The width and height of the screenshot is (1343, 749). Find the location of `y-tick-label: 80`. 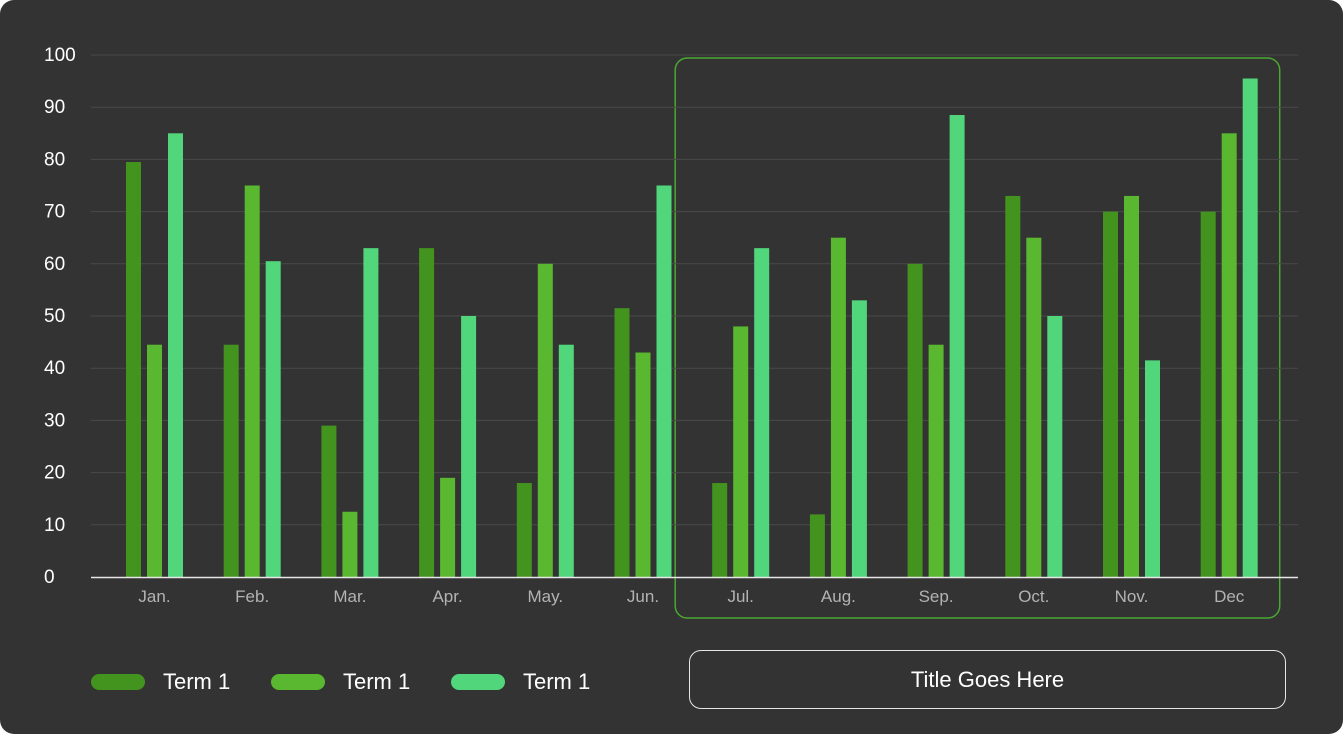

y-tick-label: 80 is located at coordinates (54, 159).